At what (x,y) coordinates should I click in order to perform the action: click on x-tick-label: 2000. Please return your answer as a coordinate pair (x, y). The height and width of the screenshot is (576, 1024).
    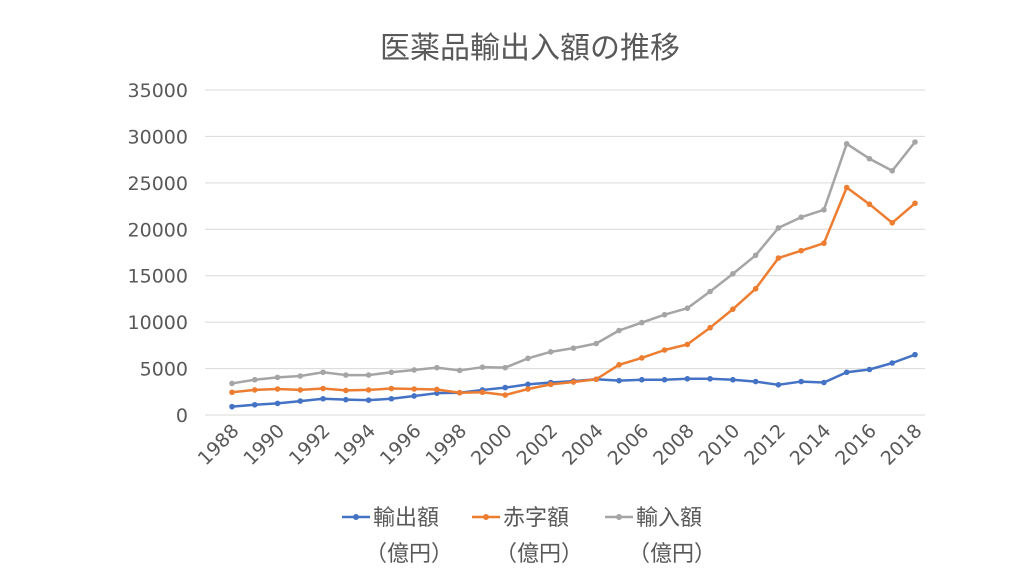
    Looking at the image, I should click on (492, 445).